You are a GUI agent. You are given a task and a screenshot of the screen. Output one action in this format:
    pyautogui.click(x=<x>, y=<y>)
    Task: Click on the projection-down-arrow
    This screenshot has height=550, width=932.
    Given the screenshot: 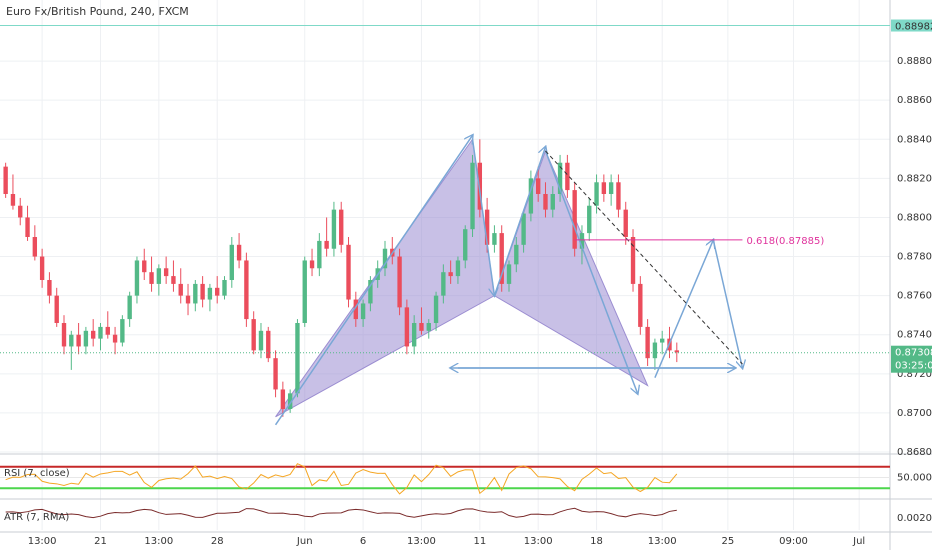 What is the action you would take?
    pyautogui.click(x=727, y=303)
    